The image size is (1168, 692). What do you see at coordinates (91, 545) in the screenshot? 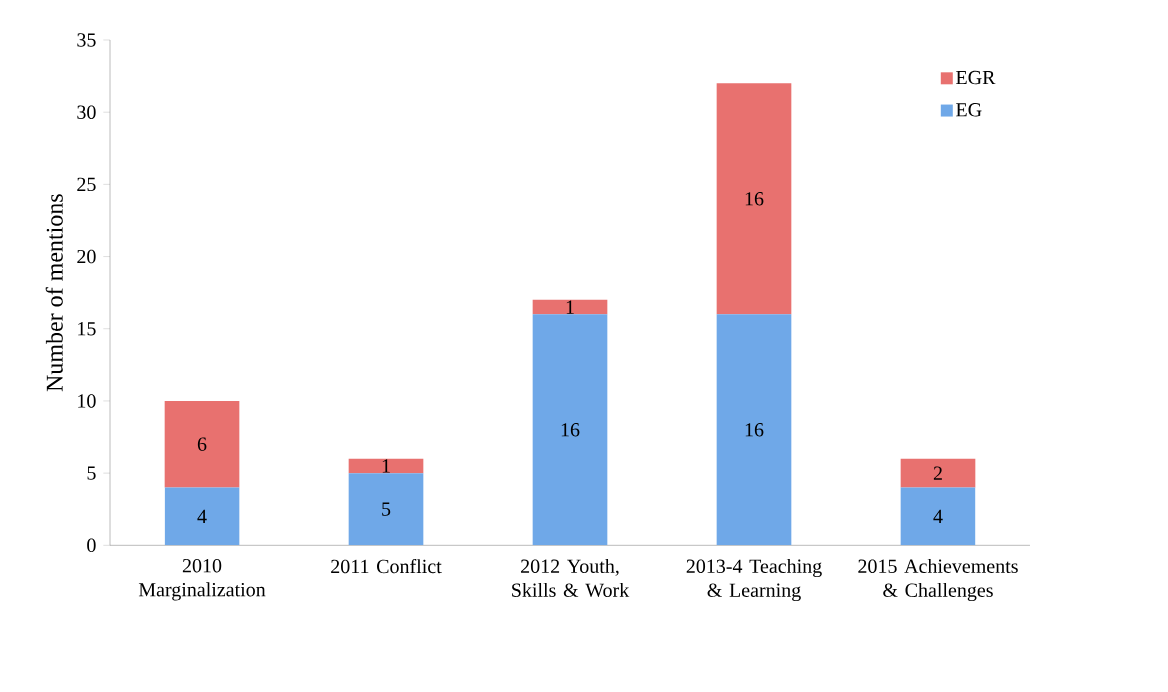
I see `y-tick-label: 0` at bounding box center [91, 545].